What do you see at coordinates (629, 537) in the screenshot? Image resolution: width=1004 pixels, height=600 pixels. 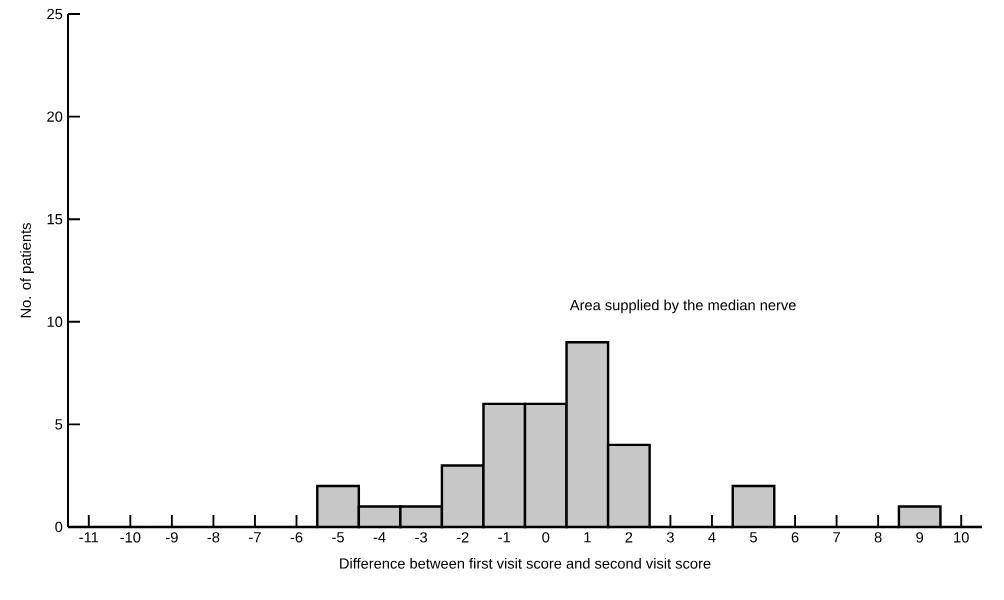 I see `x-tick-label: 2` at bounding box center [629, 537].